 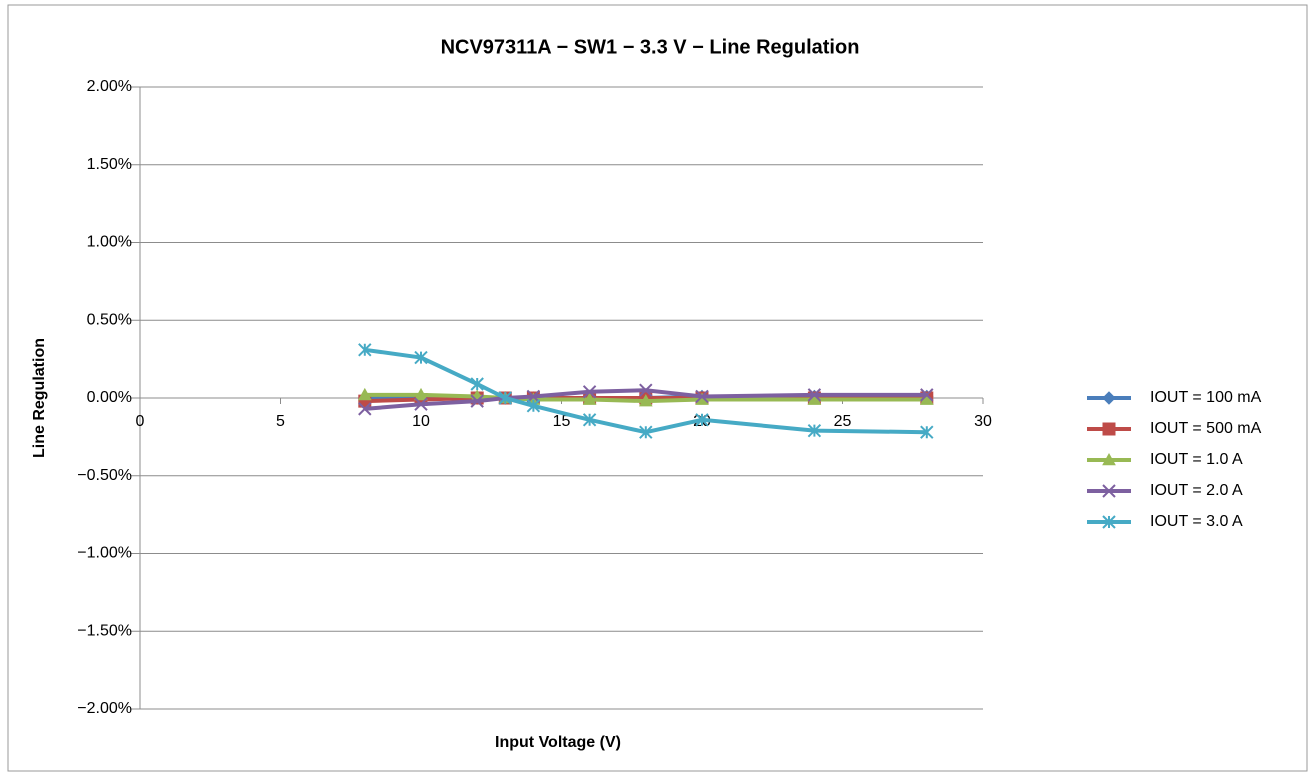 What do you see at coordinates (104, 708) in the screenshot?
I see `y-tick-label: −2.00%` at bounding box center [104, 708].